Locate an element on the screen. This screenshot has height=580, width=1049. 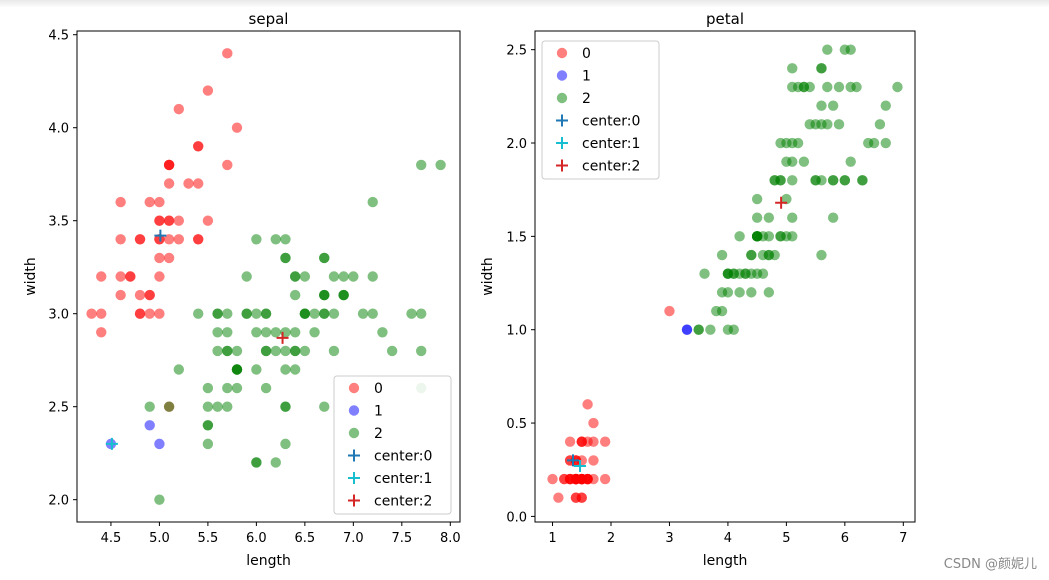
center-marker is located at coordinates (111, 443).